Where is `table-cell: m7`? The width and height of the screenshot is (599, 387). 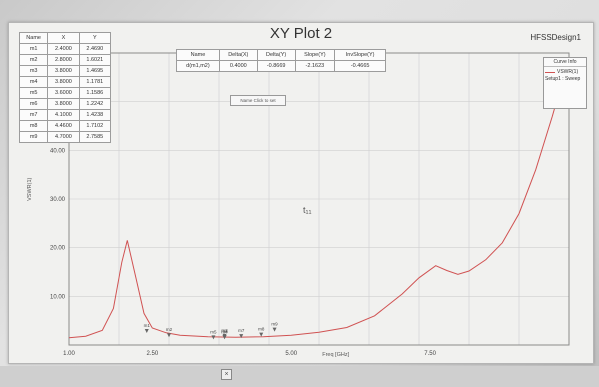
table-cell: m7 is located at coordinates (33, 115).